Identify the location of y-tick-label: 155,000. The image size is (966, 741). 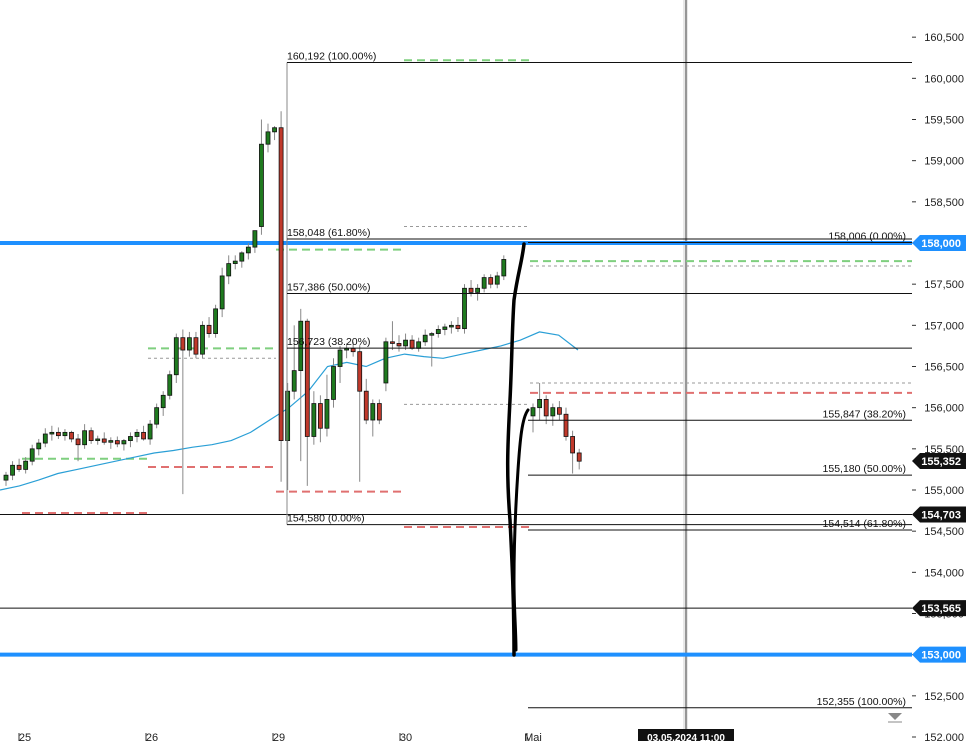
(944, 491).